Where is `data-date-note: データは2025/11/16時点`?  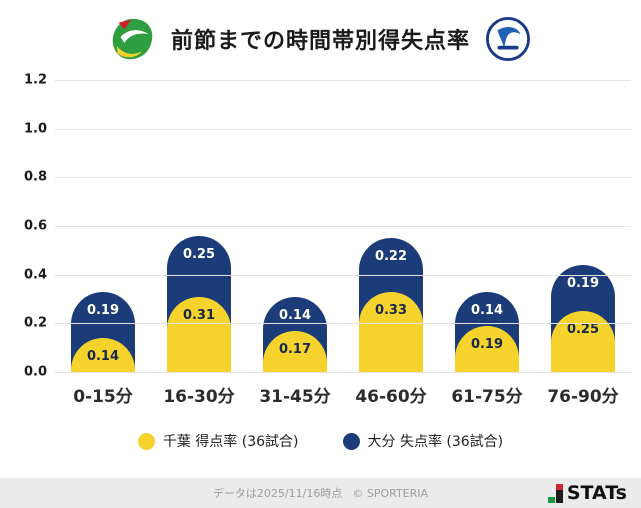 data-date-note: データは2025/11/16時点 is located at coordinates (277, 493).